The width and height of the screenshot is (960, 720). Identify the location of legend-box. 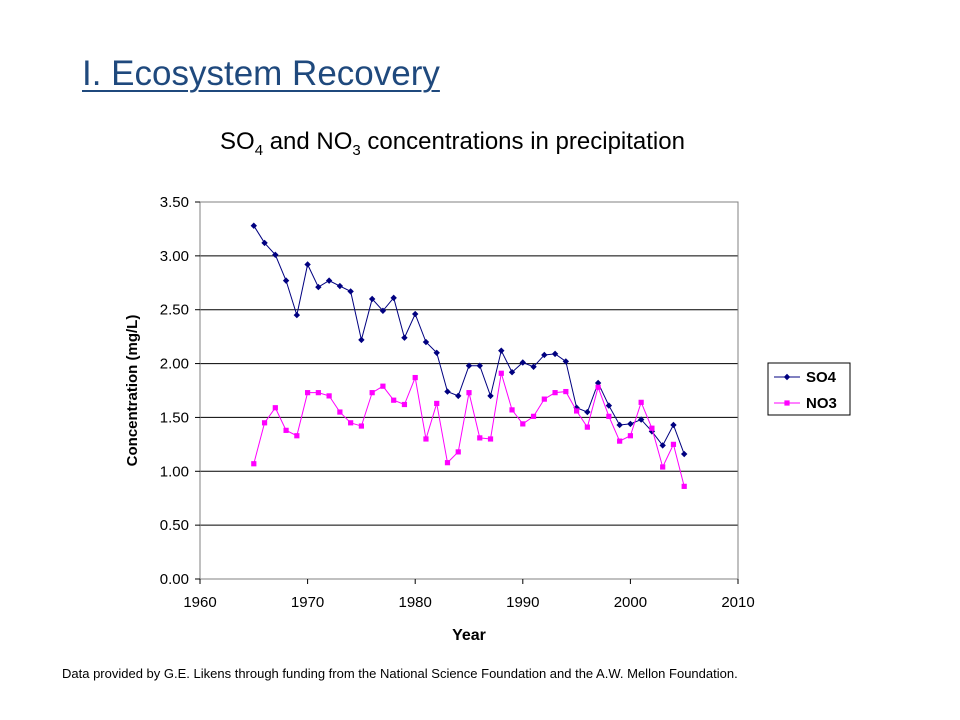
(809, 389).